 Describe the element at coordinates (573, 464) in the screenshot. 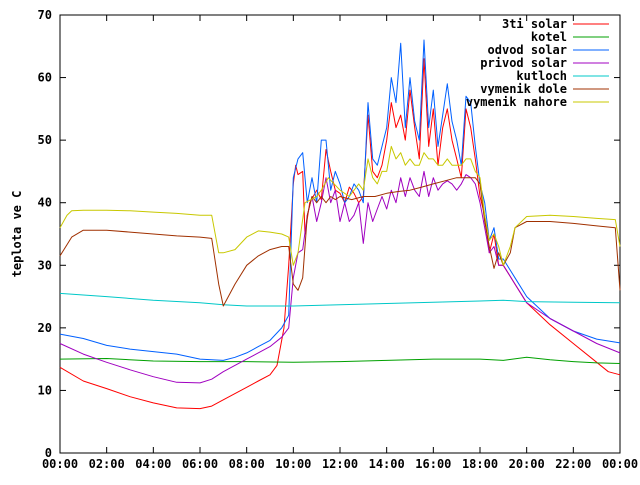

I see `x-tick-label: 22:00` at that location.